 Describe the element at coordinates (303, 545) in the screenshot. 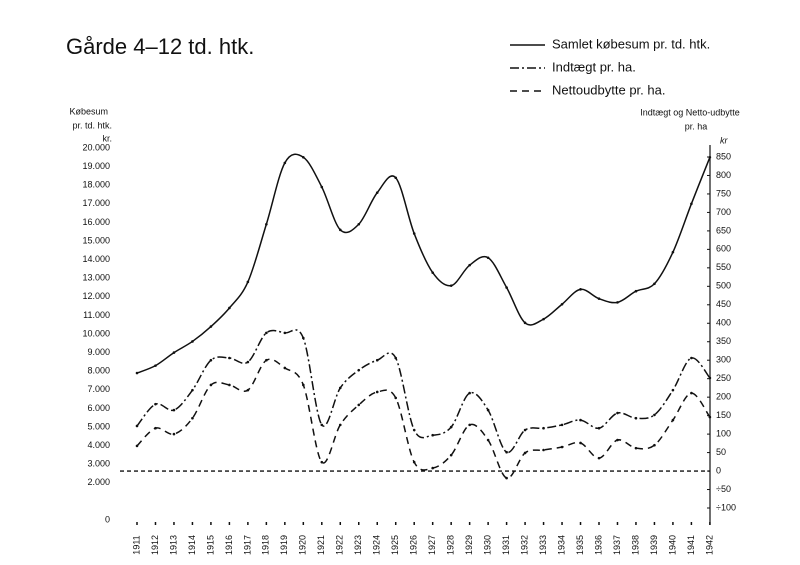

I see `x-tick-label: 1920` at that location.